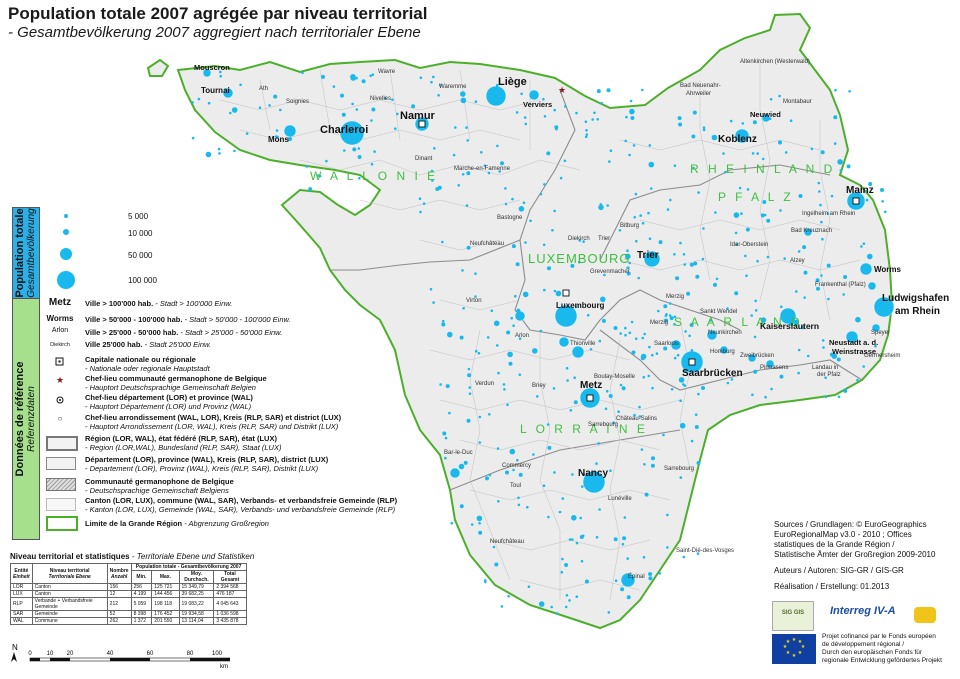 The width and height of the screenshot is (960, 679). Describe the element at coordinates (579, 239) in the screenshot. I see `svg-text: Diekirch` at that location.